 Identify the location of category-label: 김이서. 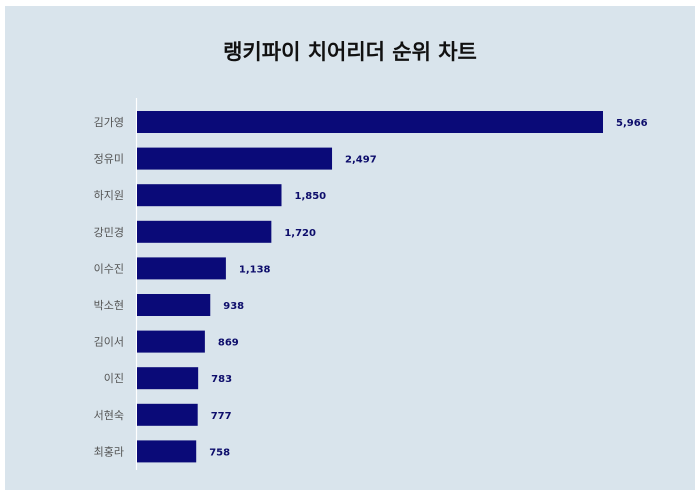
(109, 342).